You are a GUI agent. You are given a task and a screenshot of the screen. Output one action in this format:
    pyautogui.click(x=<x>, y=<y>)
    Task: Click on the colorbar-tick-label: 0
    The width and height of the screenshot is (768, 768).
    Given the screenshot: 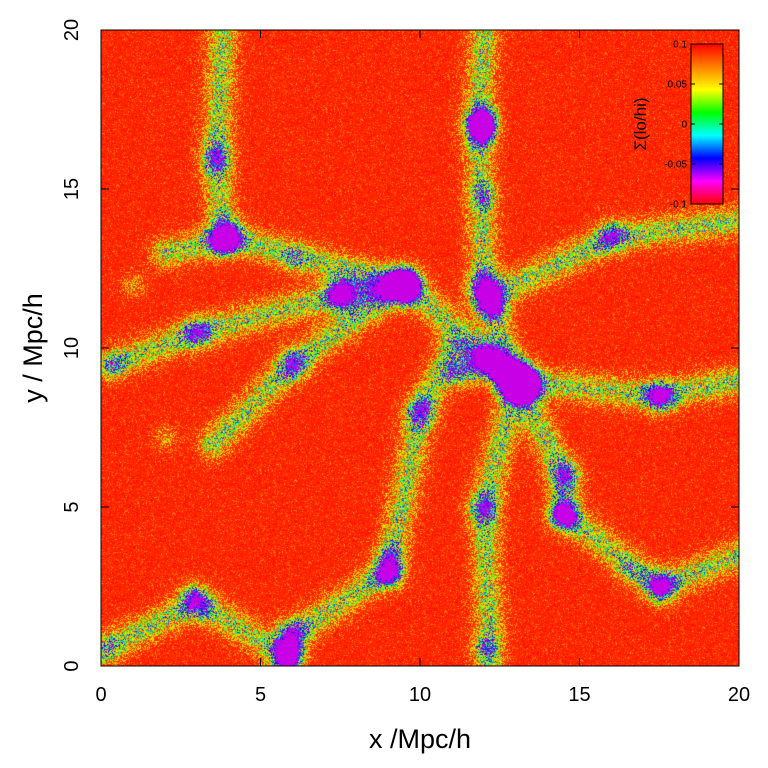 What is the action you would take?
    pyautogui.click(x=684, y=125)
    